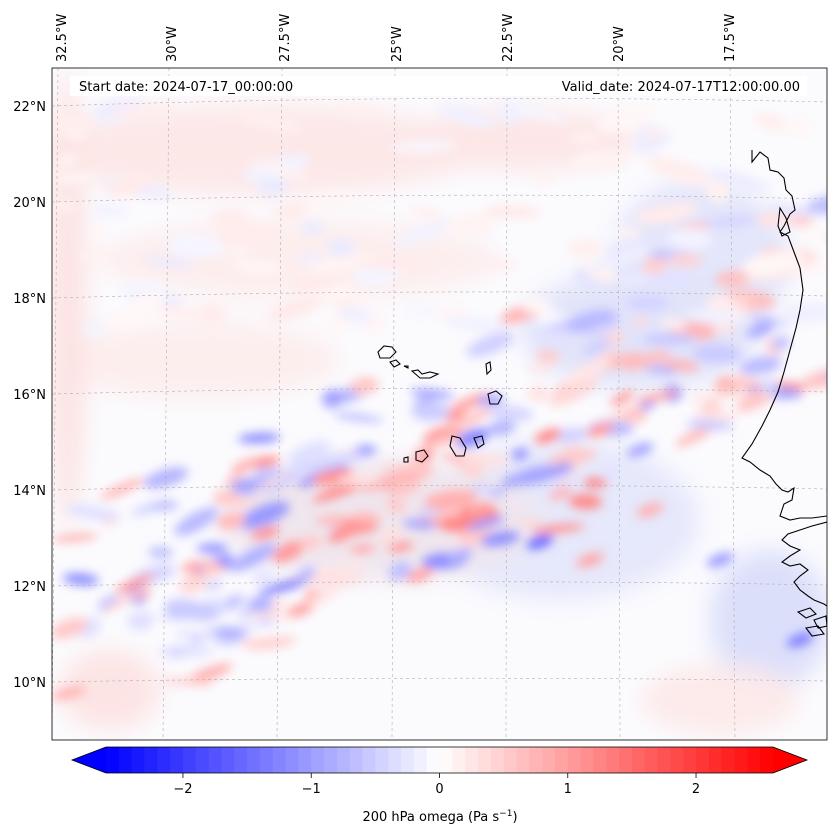 This screenshot has height=839, width=837. I want to click on cape-verde-islands, so click(440, 404).